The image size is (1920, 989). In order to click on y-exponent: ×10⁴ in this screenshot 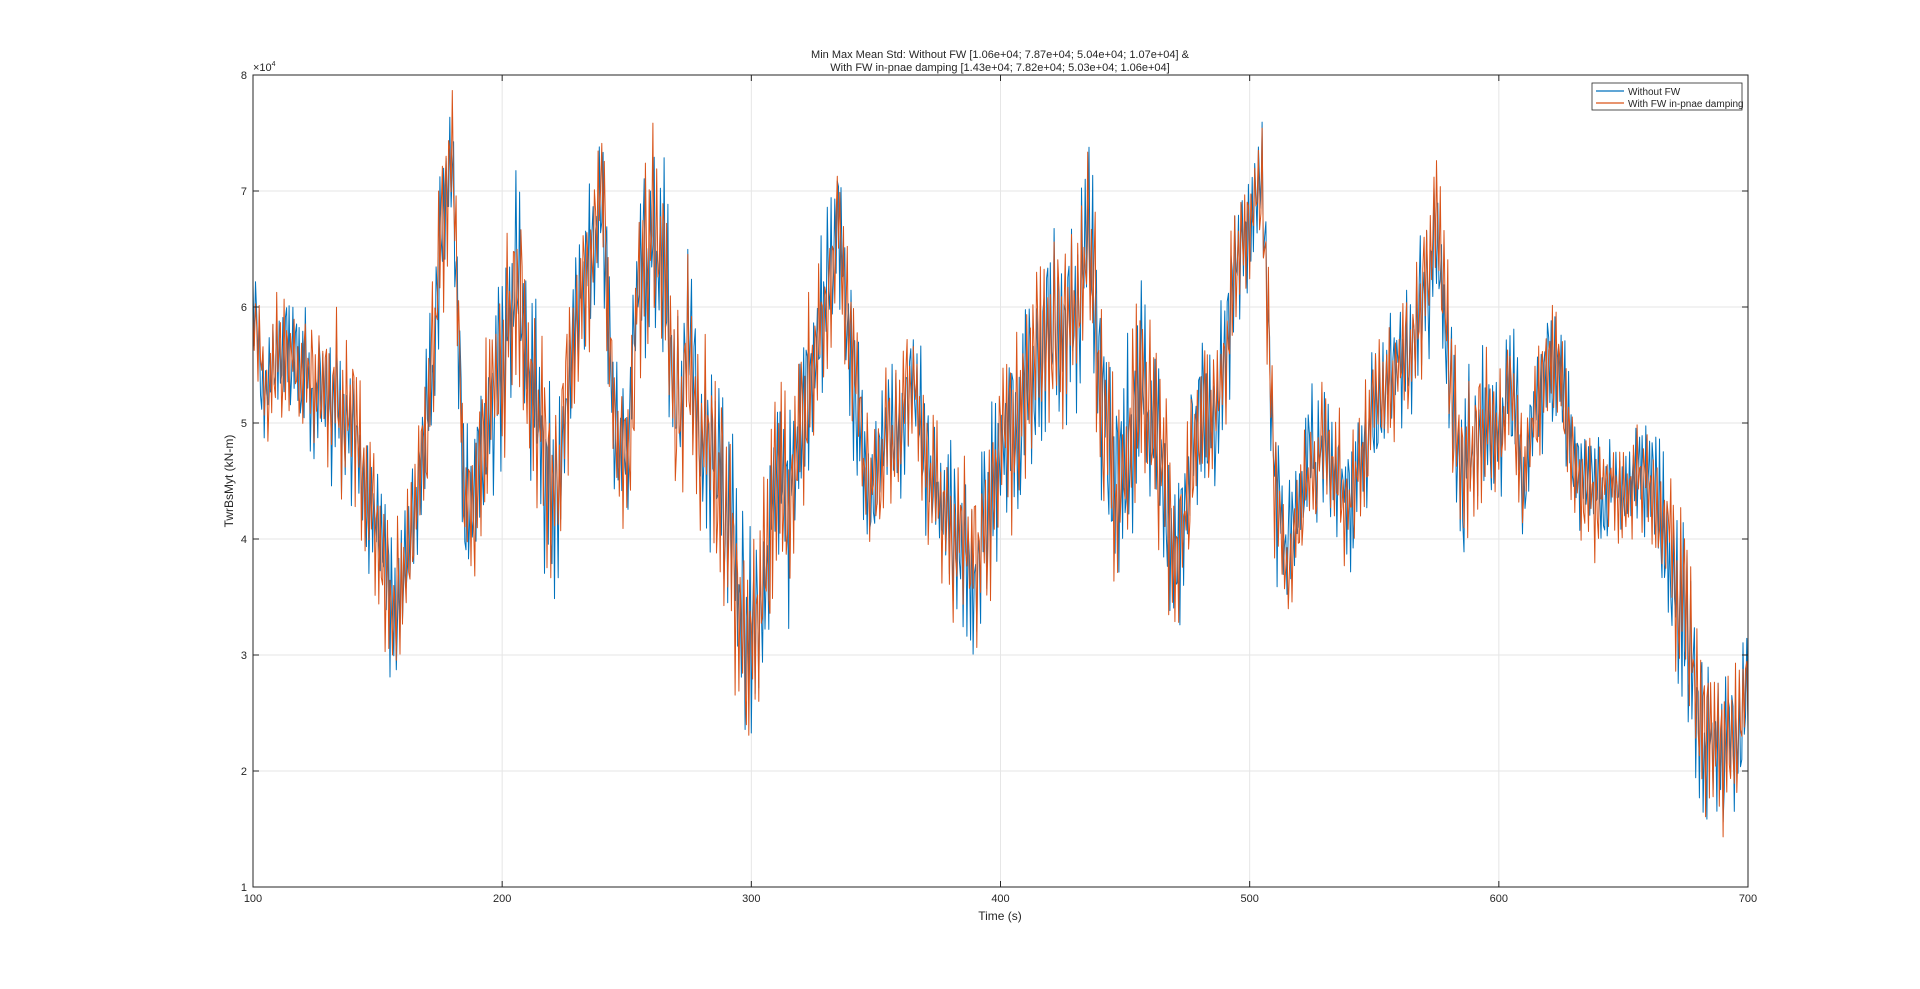, I will do `click(264, 67)`.